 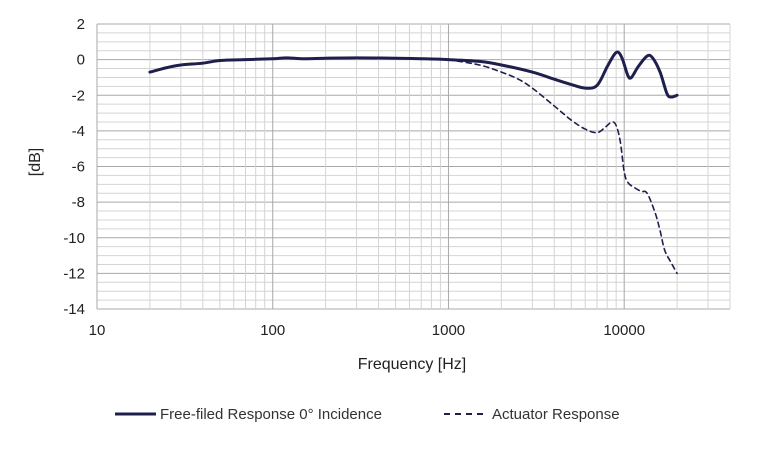 I want to click on legend-label-free-field: Free-filed Response 0° Incidence, so click(x=271, y=414).